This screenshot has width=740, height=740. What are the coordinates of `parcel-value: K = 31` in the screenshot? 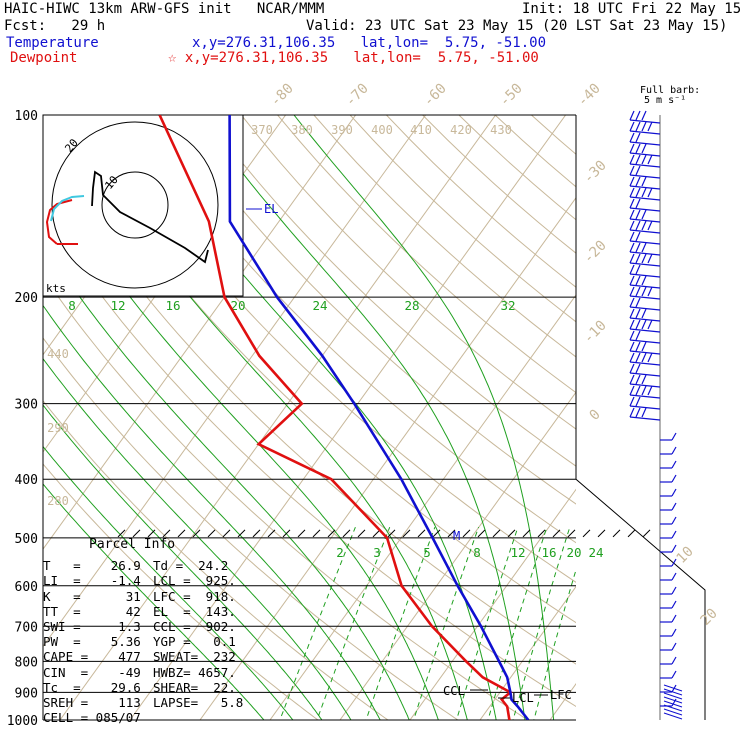 It's located at (92, 596).